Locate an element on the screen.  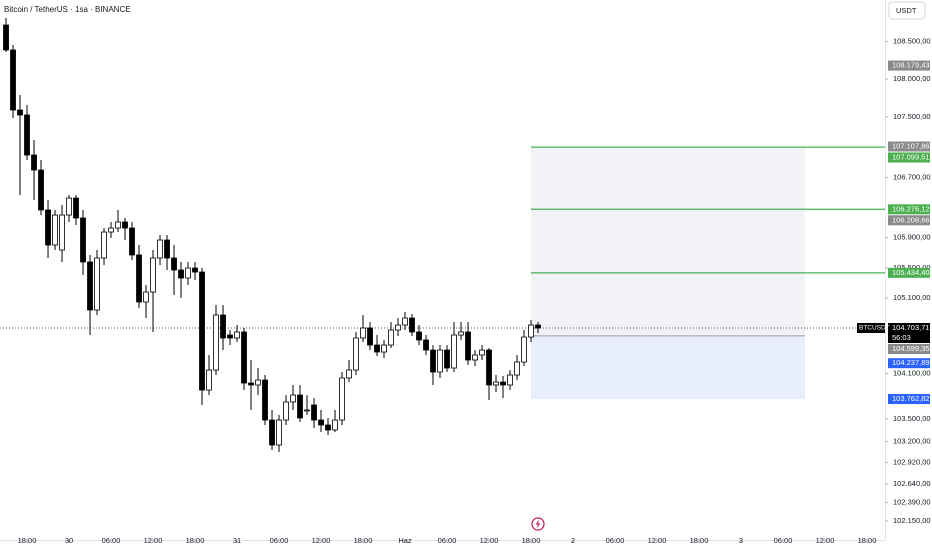
x-tick-label: 3 is located at coordinates (741, 540).